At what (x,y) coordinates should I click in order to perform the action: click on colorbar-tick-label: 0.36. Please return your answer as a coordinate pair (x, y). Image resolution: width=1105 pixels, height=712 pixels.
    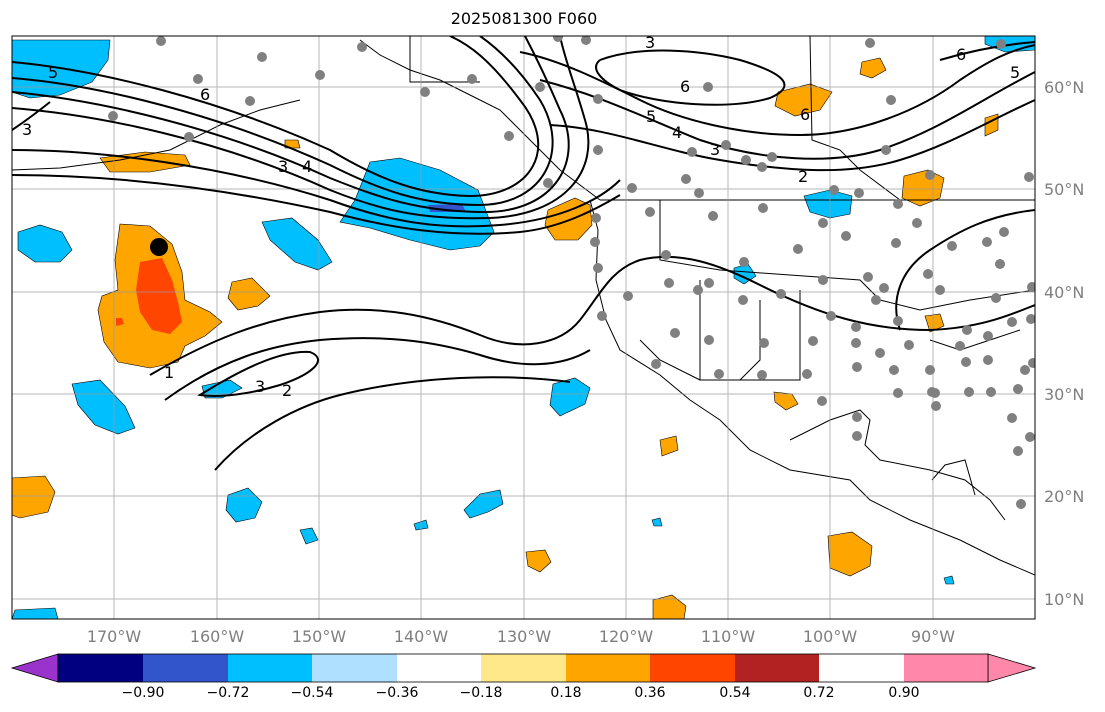
    Looking at the image, I should click on (649, 693).